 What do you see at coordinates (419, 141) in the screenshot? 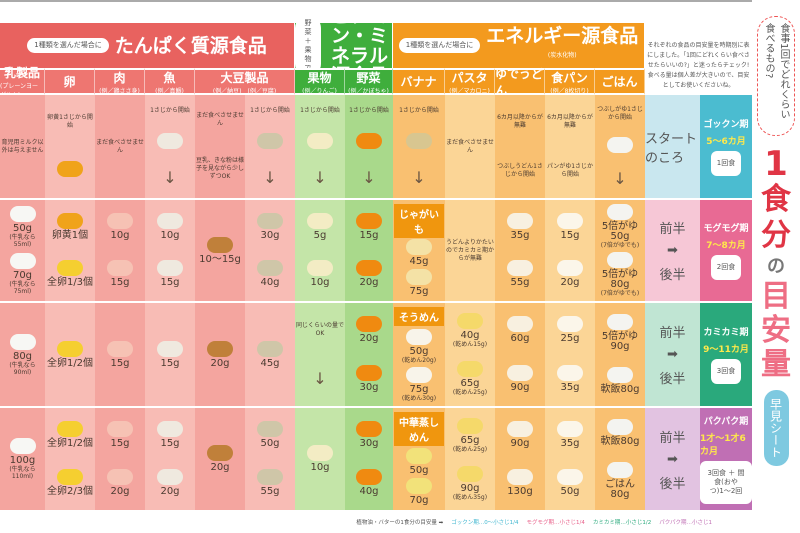
I see `banana-icon` at bounding box center [419, 141].